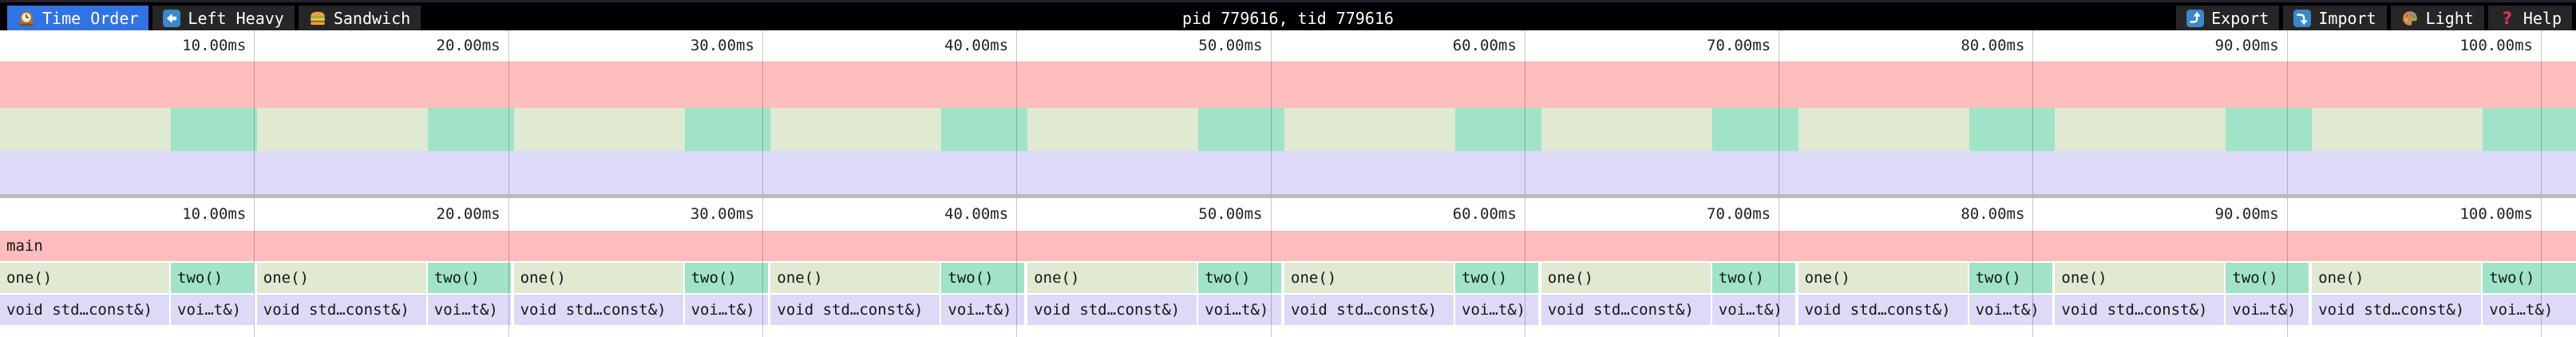 The image size is (2576, 337). I want to click on theme-toggle-button: Light, so click(2437, 18).